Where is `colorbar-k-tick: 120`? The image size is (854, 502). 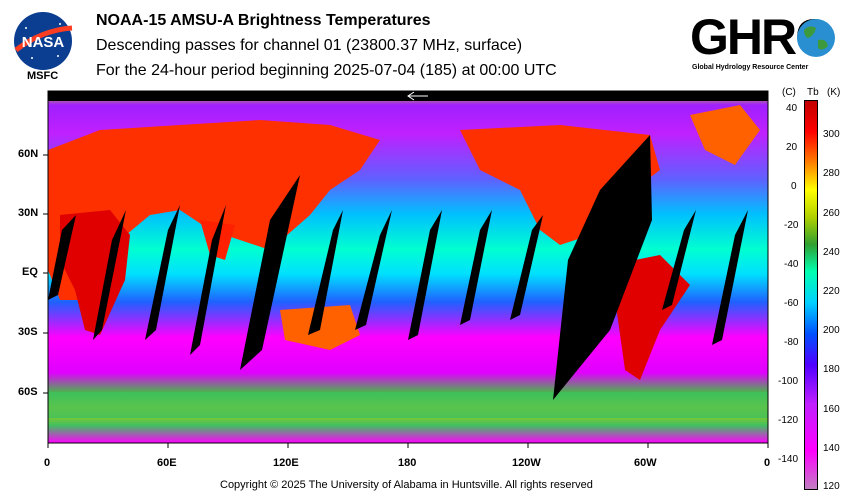
colorbar-k-tick: 120 is located at coordinates (831, 486).